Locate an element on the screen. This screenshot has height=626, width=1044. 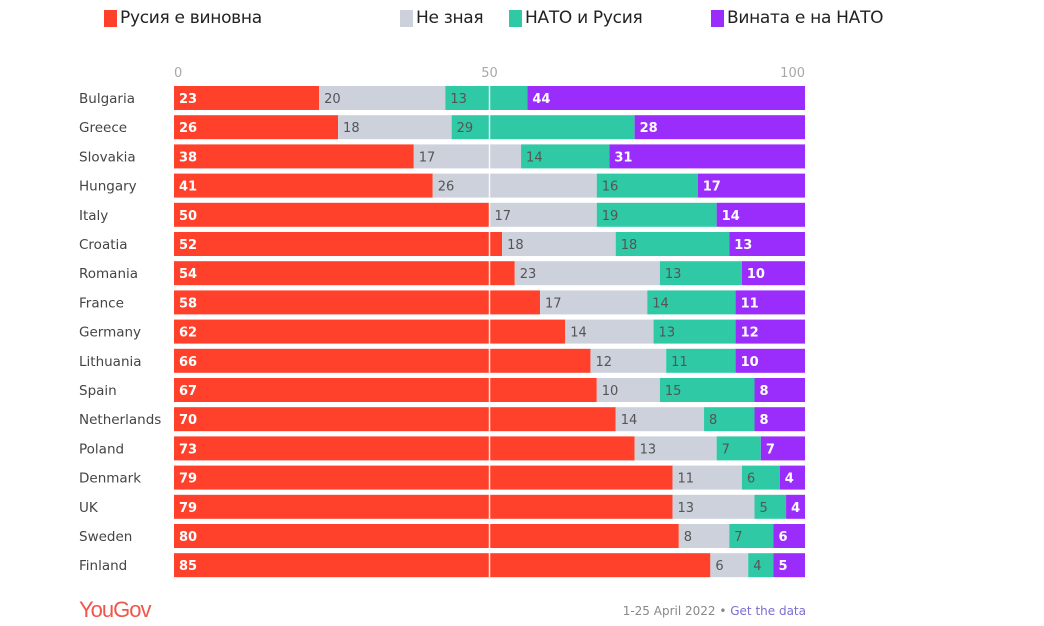
category-label: Bulgaria is located at coordinates (107, 99).